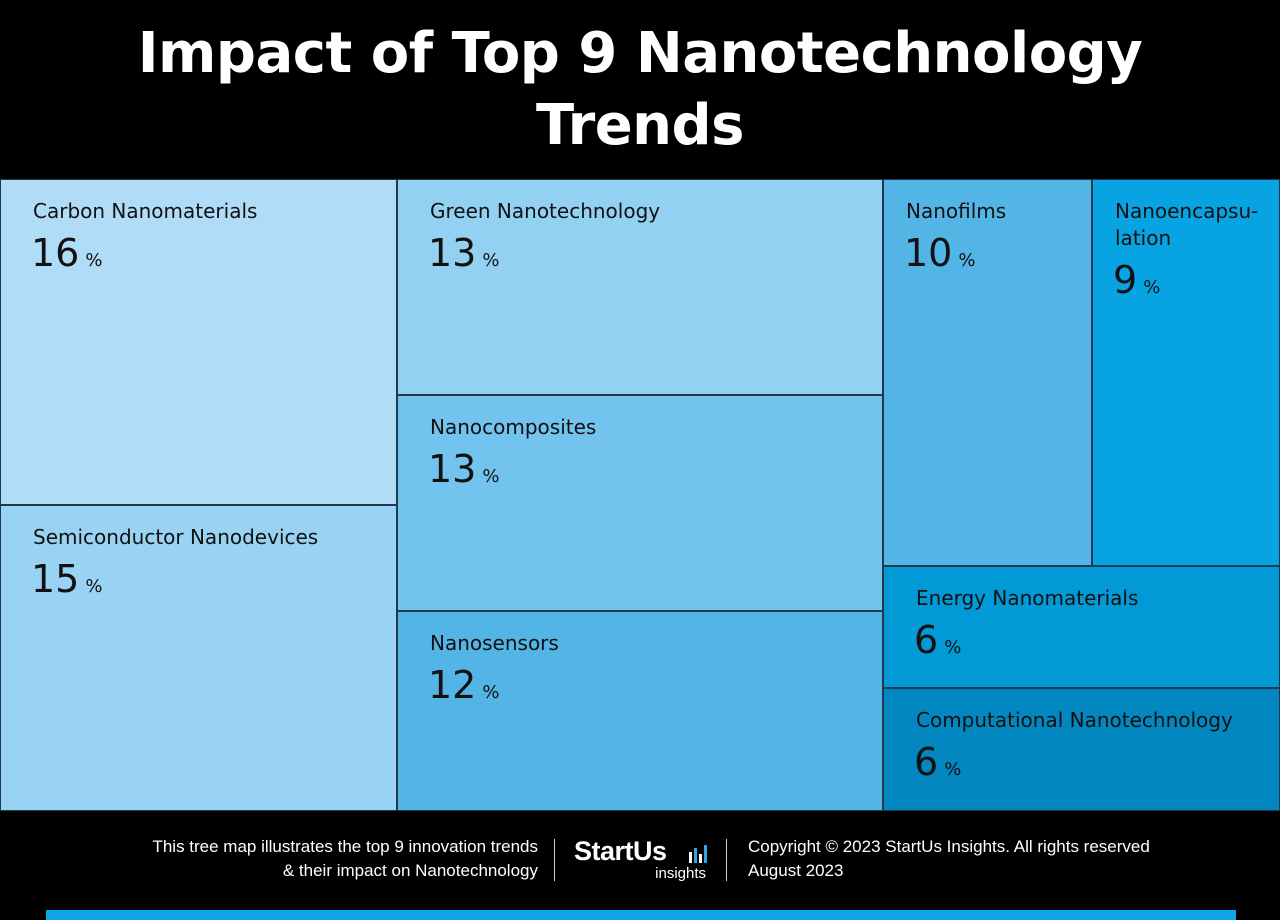 Image resolution: width=1280 pixels, height=920 pixels. What do you see at coordinates (199, 583) in the screenshot?
I see `treemap-cell-value: 15%` at bounding box center [199, 583].